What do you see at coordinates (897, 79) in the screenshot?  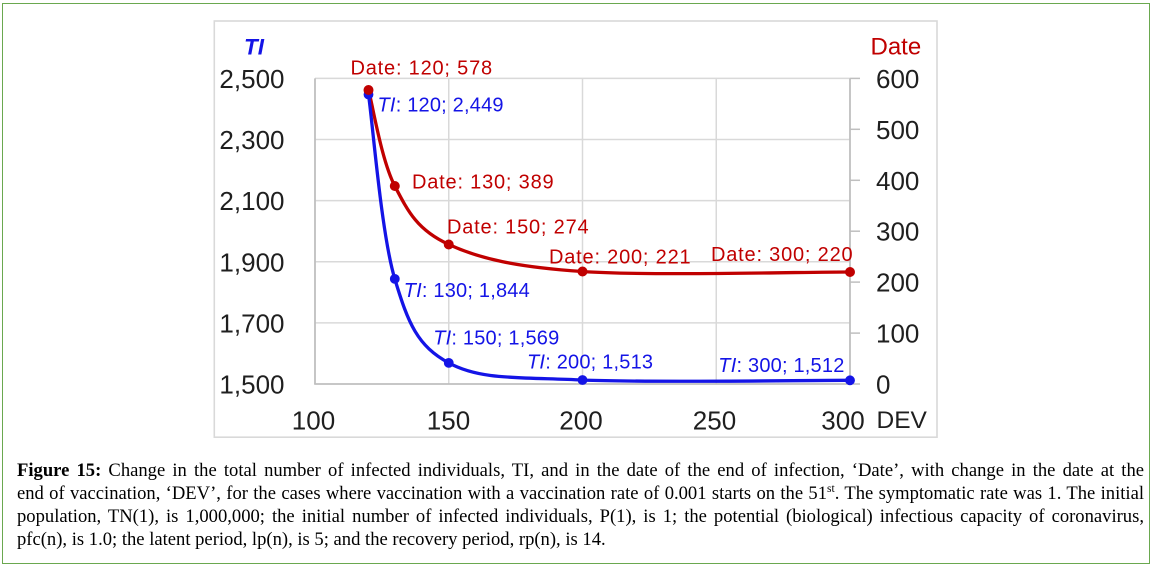 I see `svg-text: 600` at bounding box center [897, 79].